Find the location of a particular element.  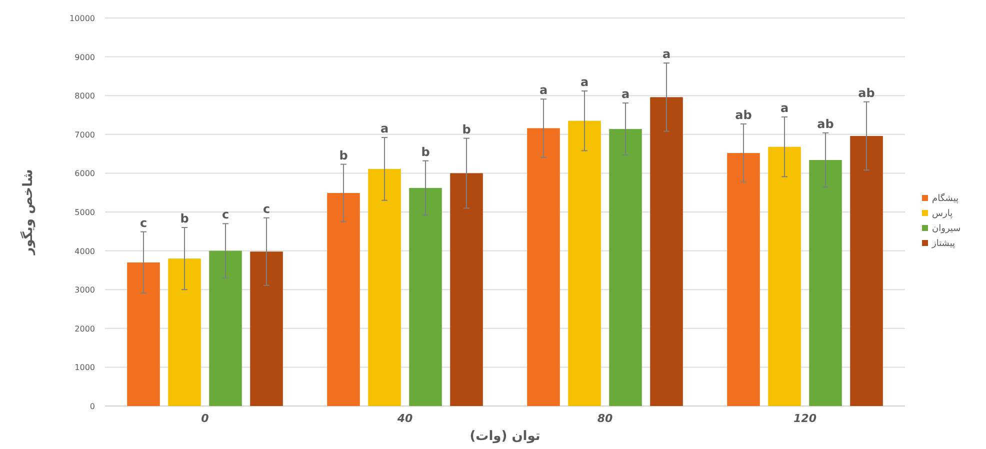

x-tick-label: 0 is located at coordinates (205, 418).